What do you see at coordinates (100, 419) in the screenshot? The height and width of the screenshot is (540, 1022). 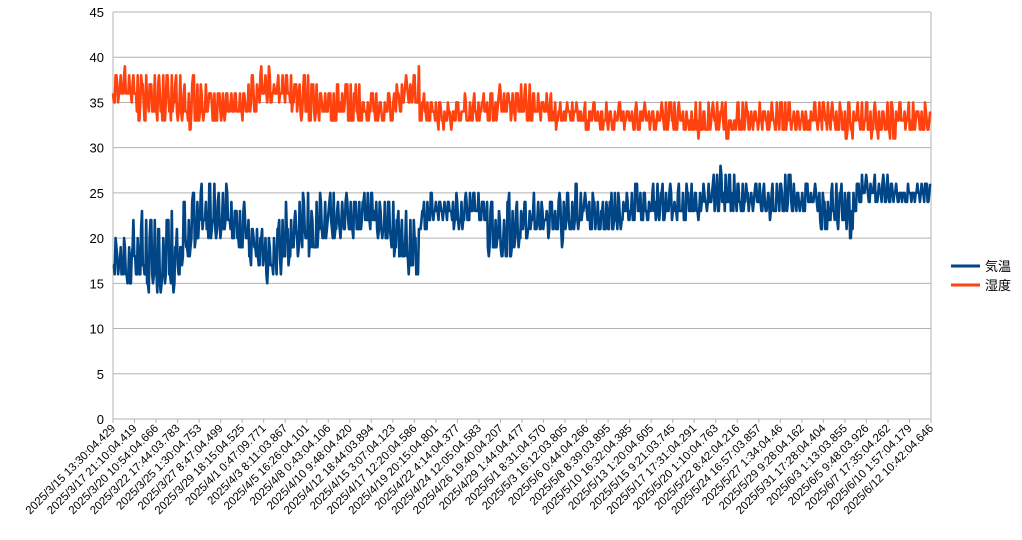 I see `y-tick-label: 0` at bounding box center [100, 419].